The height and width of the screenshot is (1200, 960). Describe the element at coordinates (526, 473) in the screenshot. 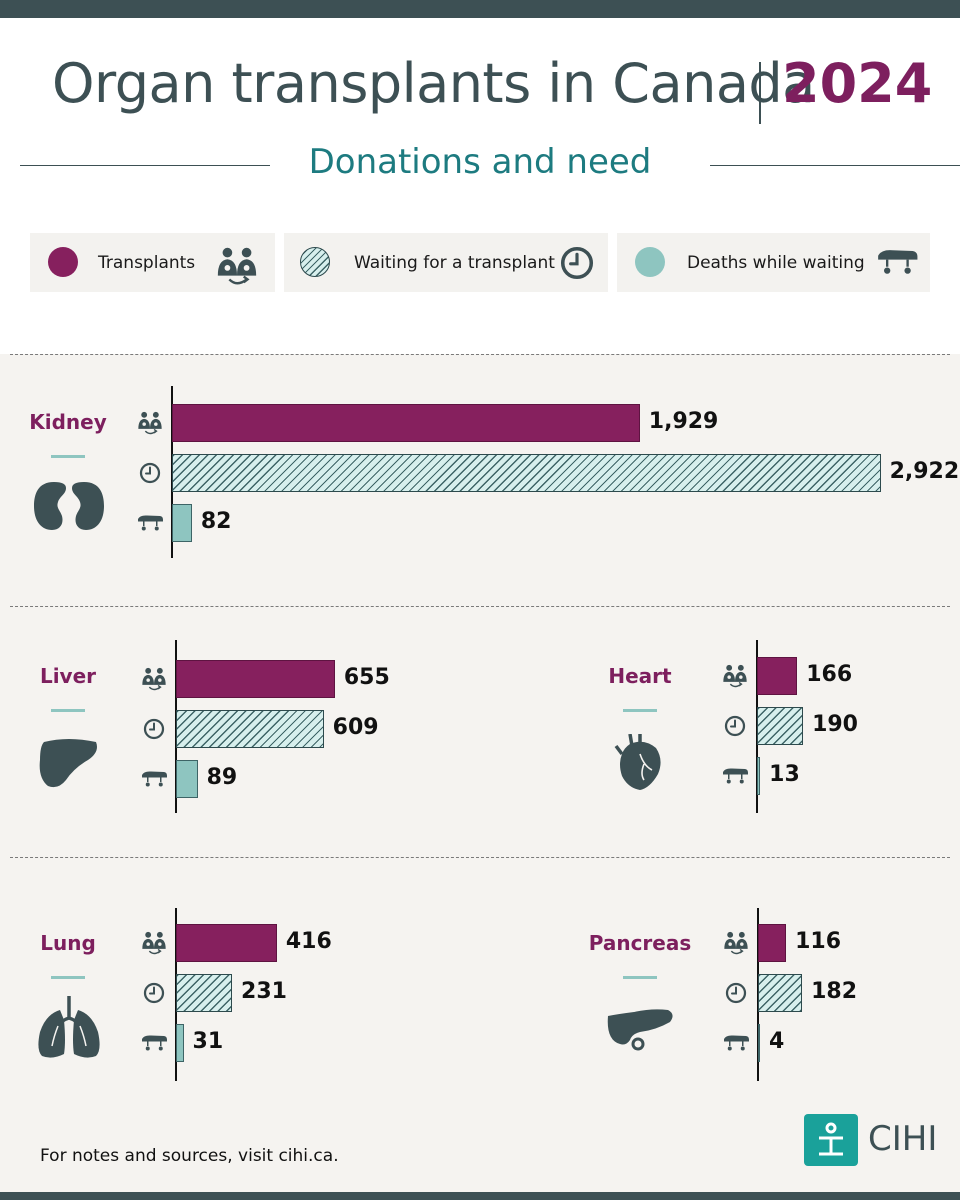

I see `bar-kidney-waiting` at that location.